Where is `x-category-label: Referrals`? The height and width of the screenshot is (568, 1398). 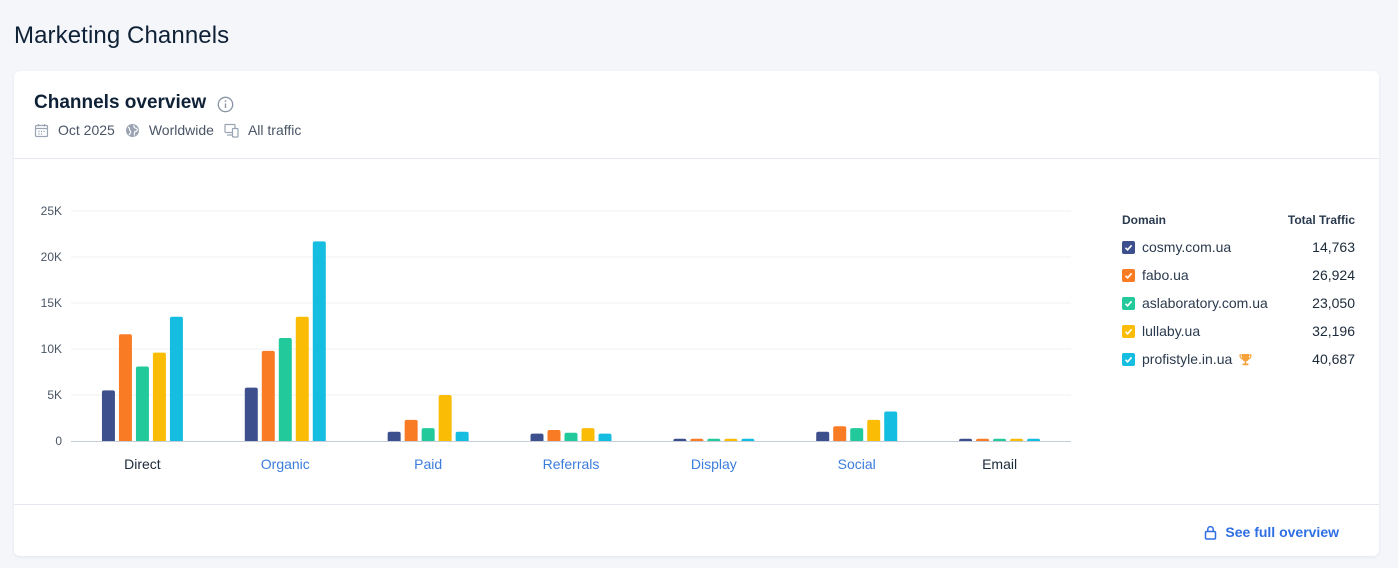 x-category-label: Referrals is located at coordinates (571, 464).